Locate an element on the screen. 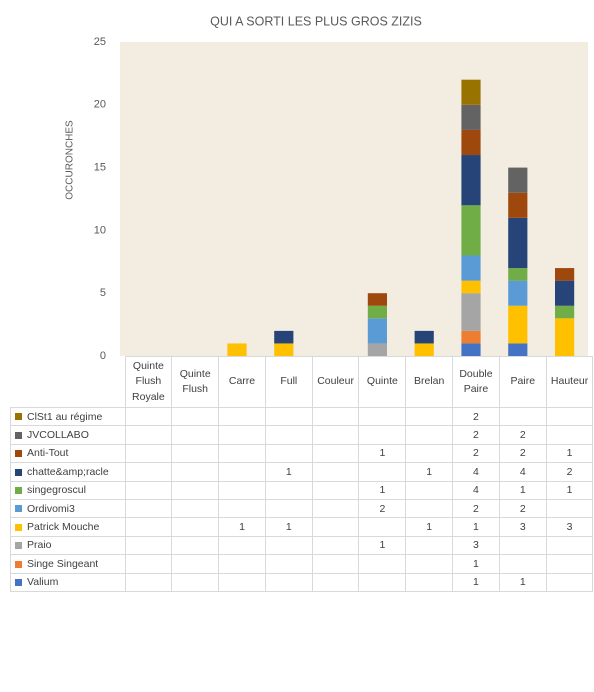  corner is located at coordinates (68, 382).